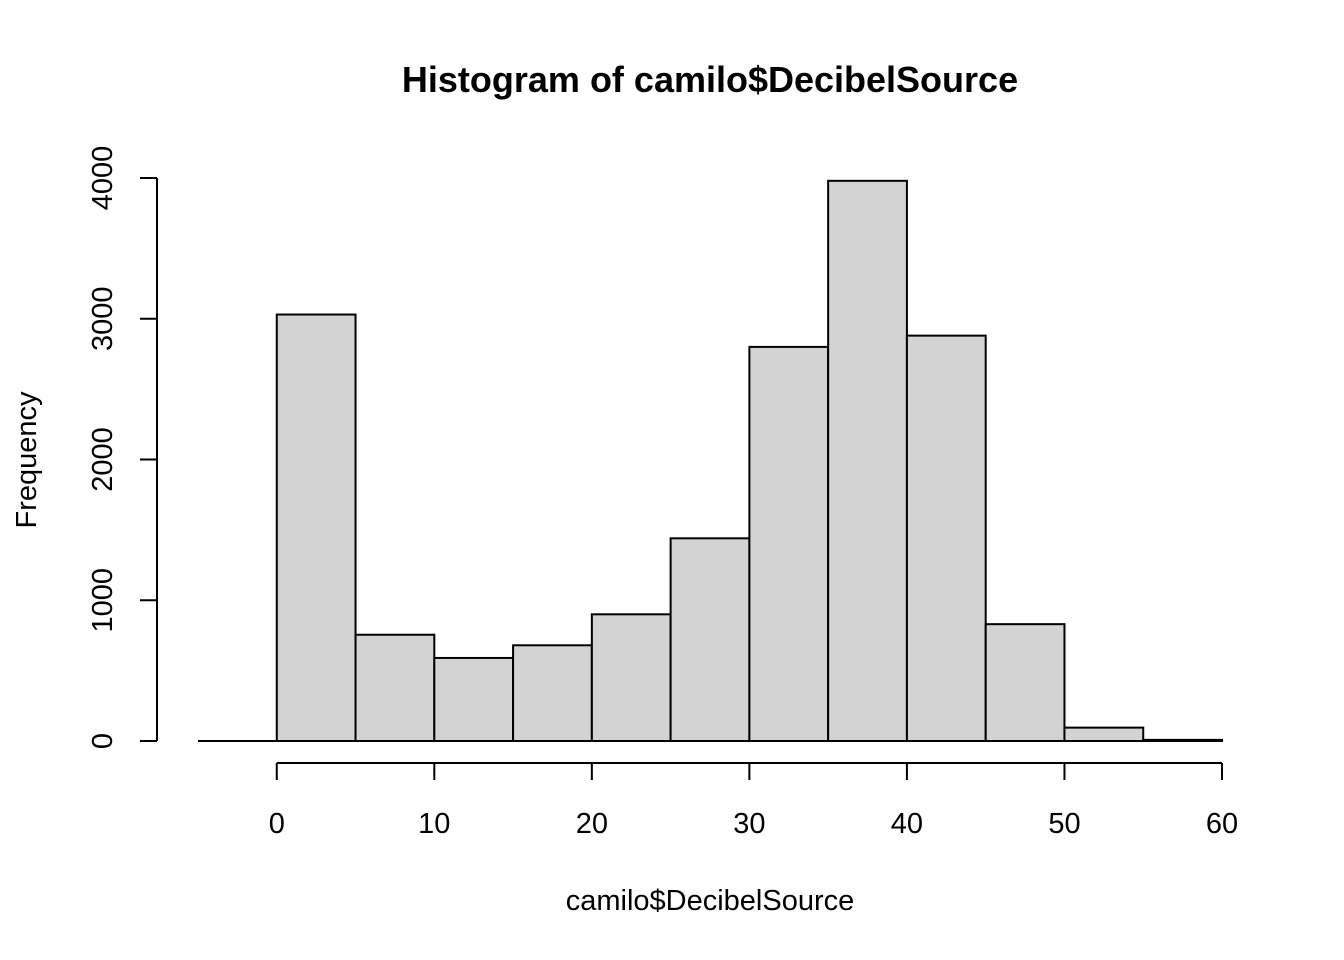 This screenshot has height=960, width=1344. Describe the element at coordinates (122, 447) in the screenshot. I see `y-axis: 0 1000 2000 3000 4000` at that location.